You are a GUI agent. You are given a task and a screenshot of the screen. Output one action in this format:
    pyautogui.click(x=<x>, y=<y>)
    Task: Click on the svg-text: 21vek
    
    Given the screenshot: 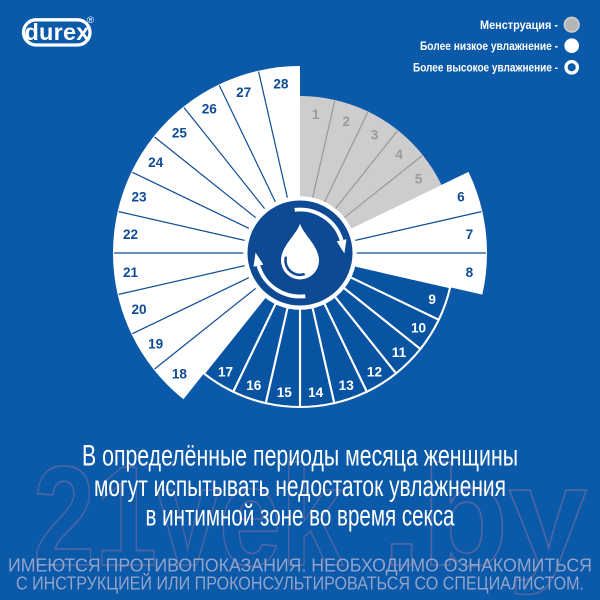 What is the action you would take?
    pyautogui.click(x=188, y=516)
    